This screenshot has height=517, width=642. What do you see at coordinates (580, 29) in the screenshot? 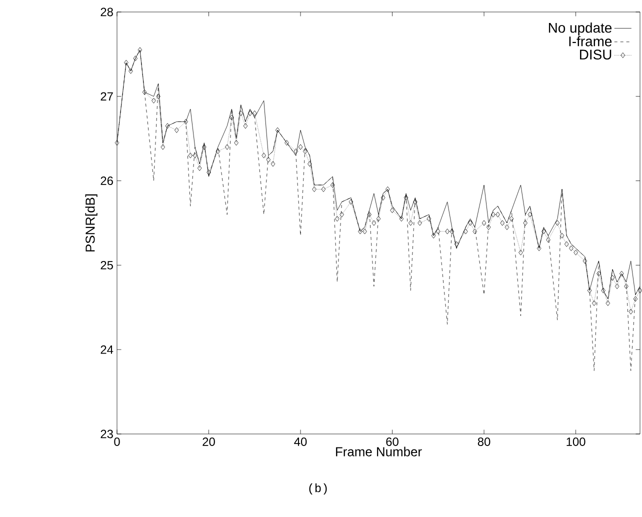
I see `legend-label: No update` at bounding box center [580, 29].